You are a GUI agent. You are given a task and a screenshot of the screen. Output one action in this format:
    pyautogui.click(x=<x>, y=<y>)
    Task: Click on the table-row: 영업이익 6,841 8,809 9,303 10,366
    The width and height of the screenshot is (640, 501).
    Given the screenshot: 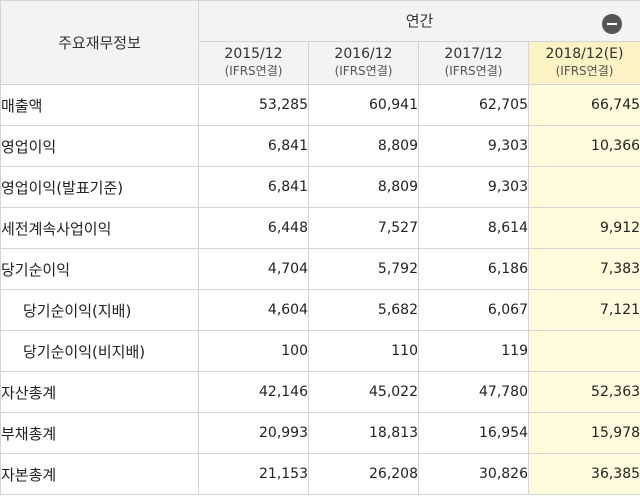 What is the action you would take?
    pyautogui.click(x=320, y=146)
    